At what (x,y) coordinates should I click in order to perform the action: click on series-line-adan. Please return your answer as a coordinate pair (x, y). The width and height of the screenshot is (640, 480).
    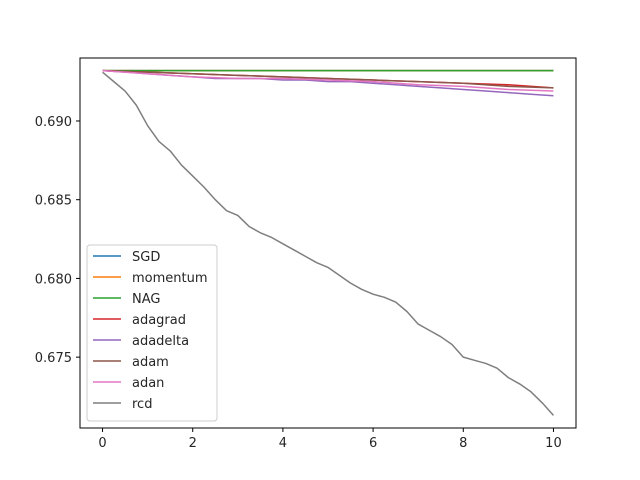
    Looking at the image, I should click on (328, 80).